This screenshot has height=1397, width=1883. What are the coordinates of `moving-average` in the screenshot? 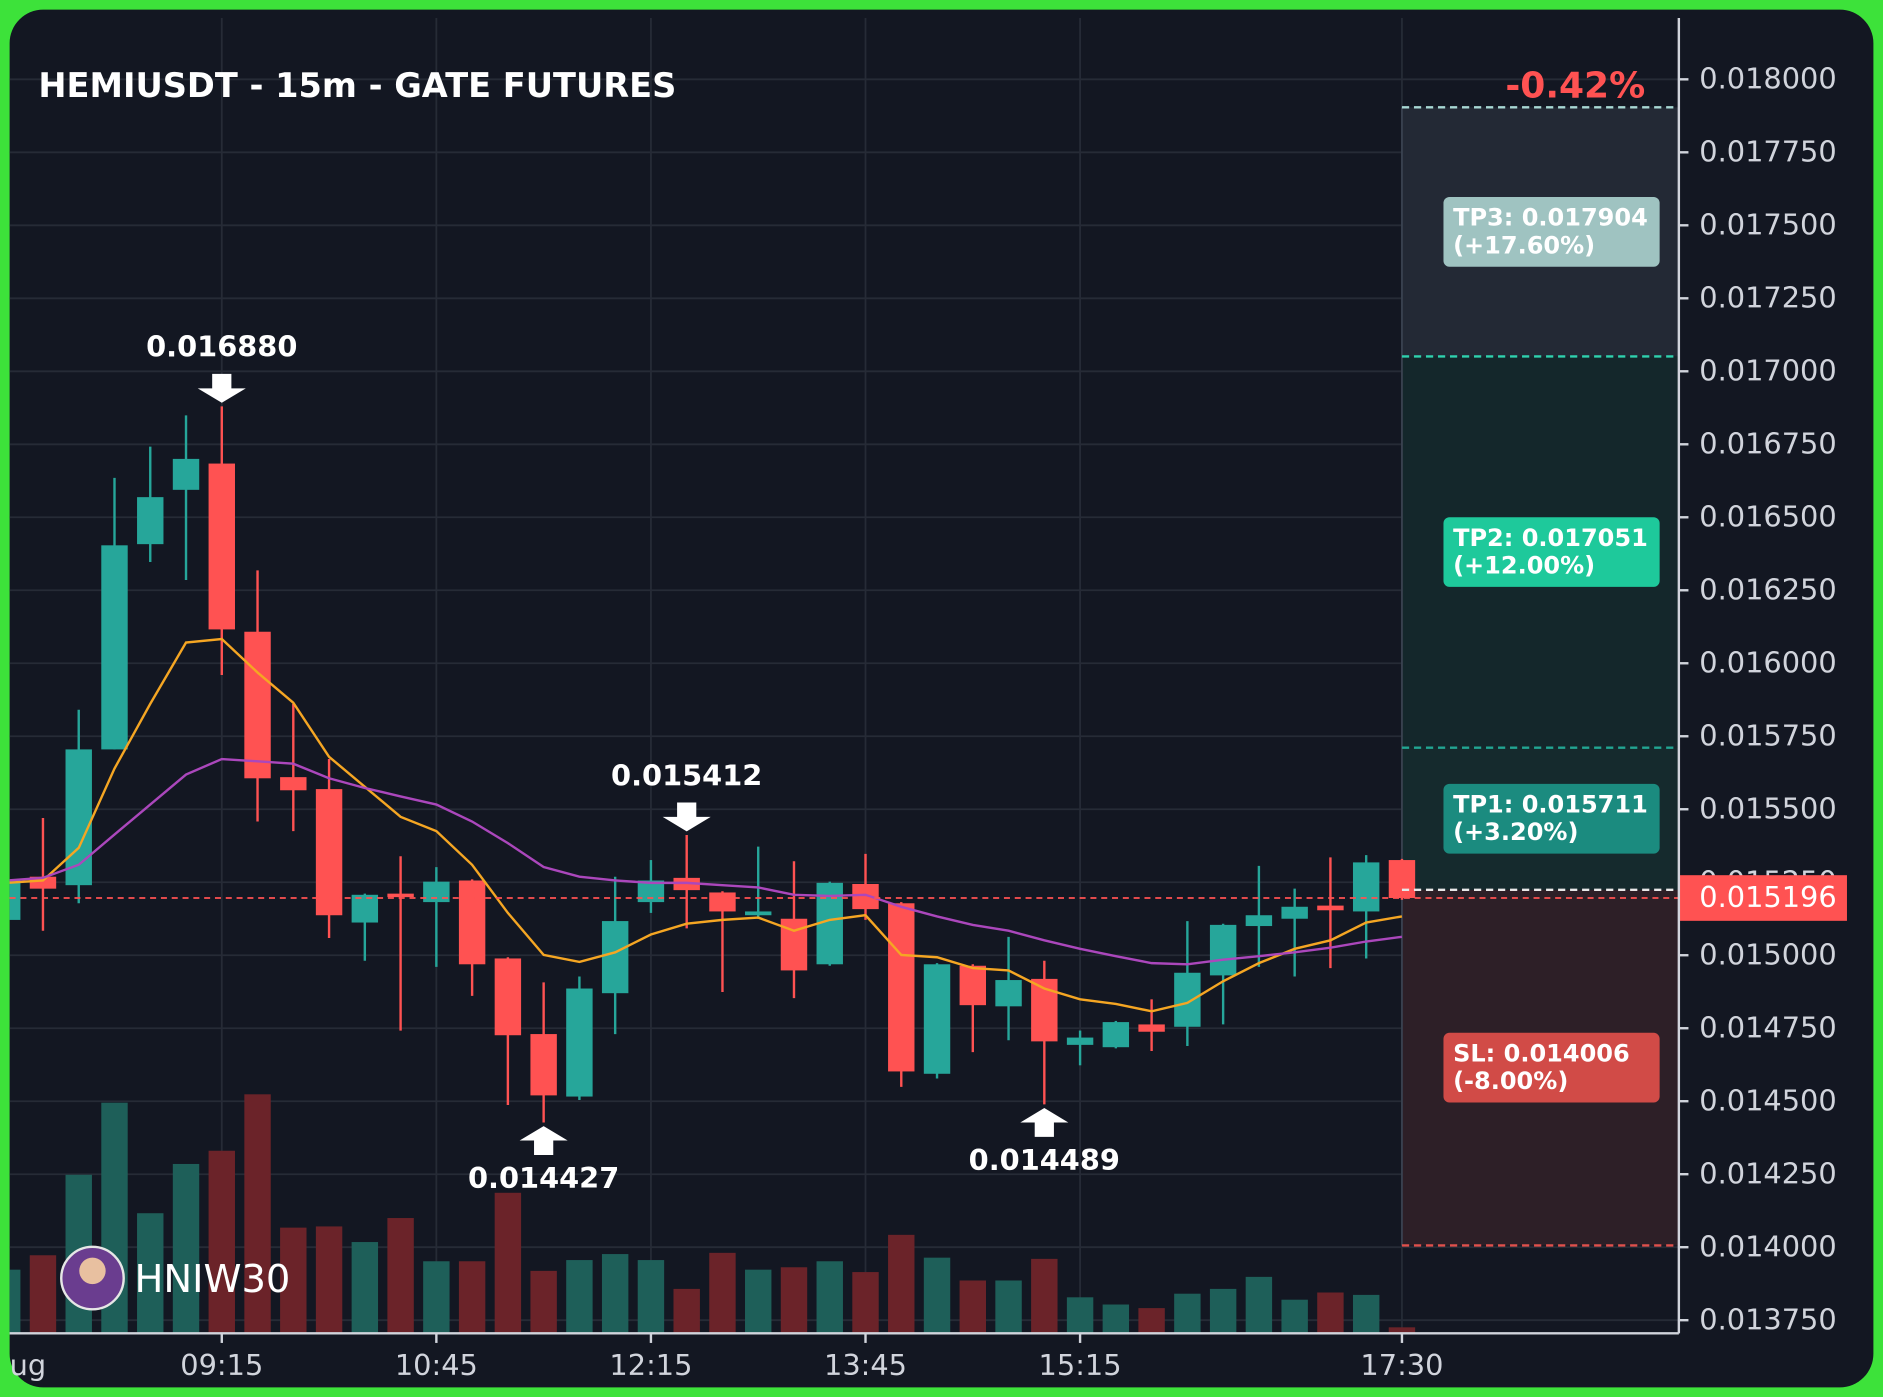 It's located at (706, 861).